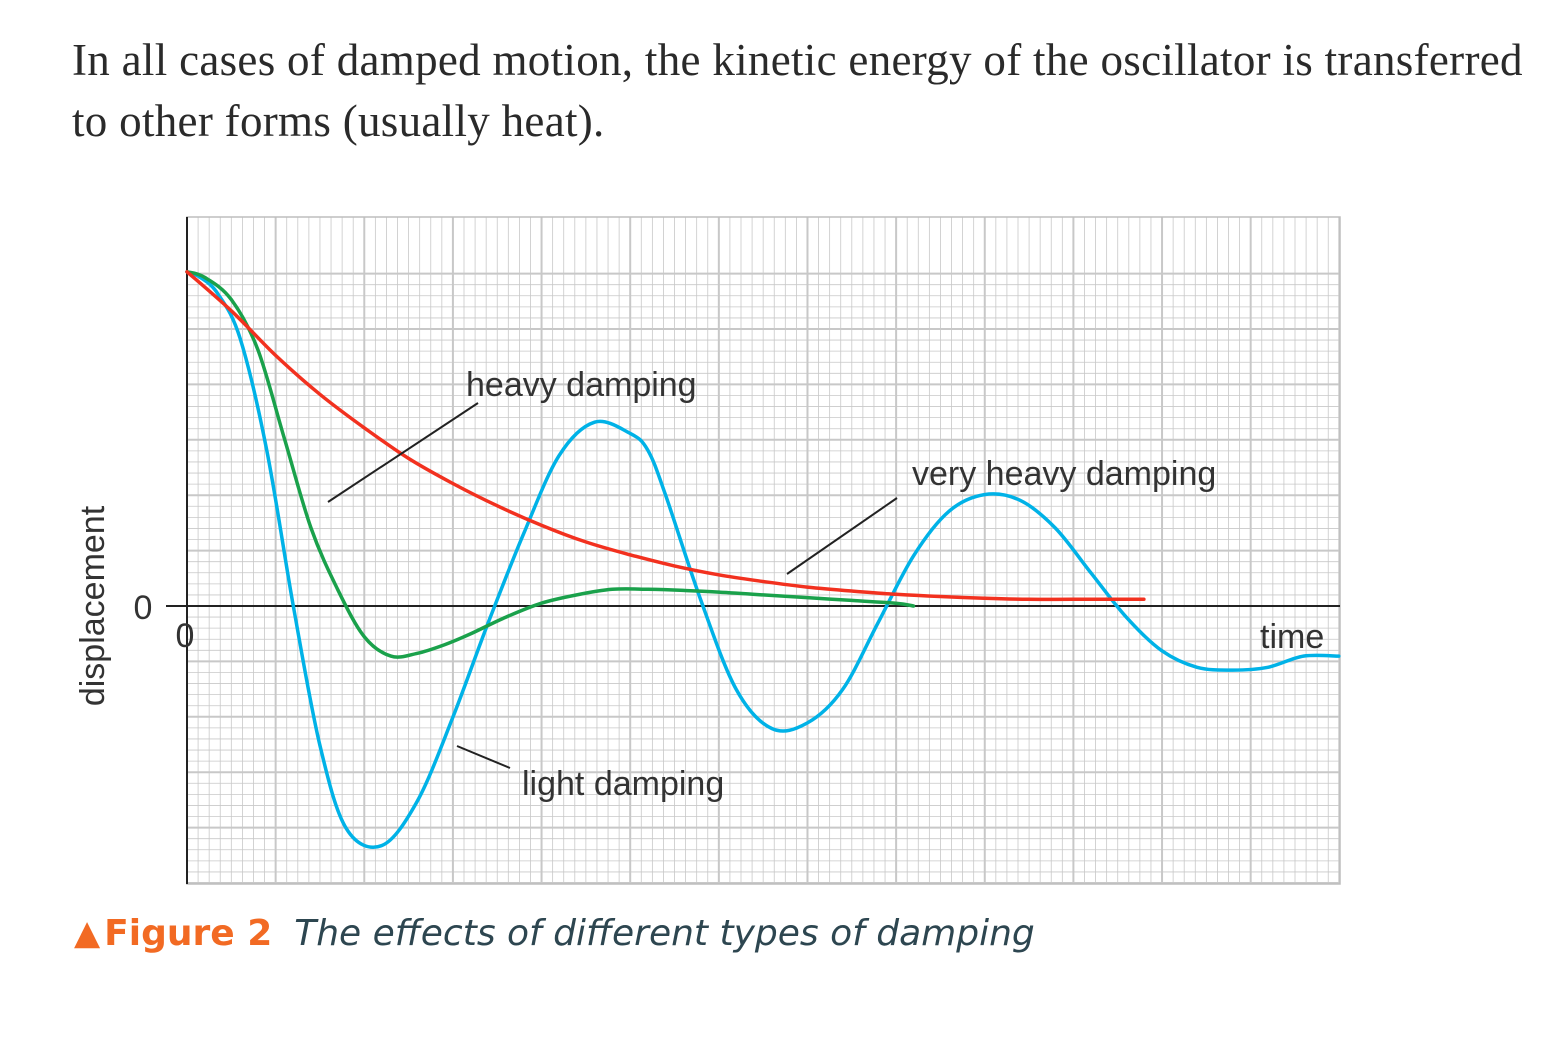 This screenshot has width=1560, height=1041. Describe the element at coordinates (1292, 637) in the screenshot. I see `x-axis-label: time` at that location.